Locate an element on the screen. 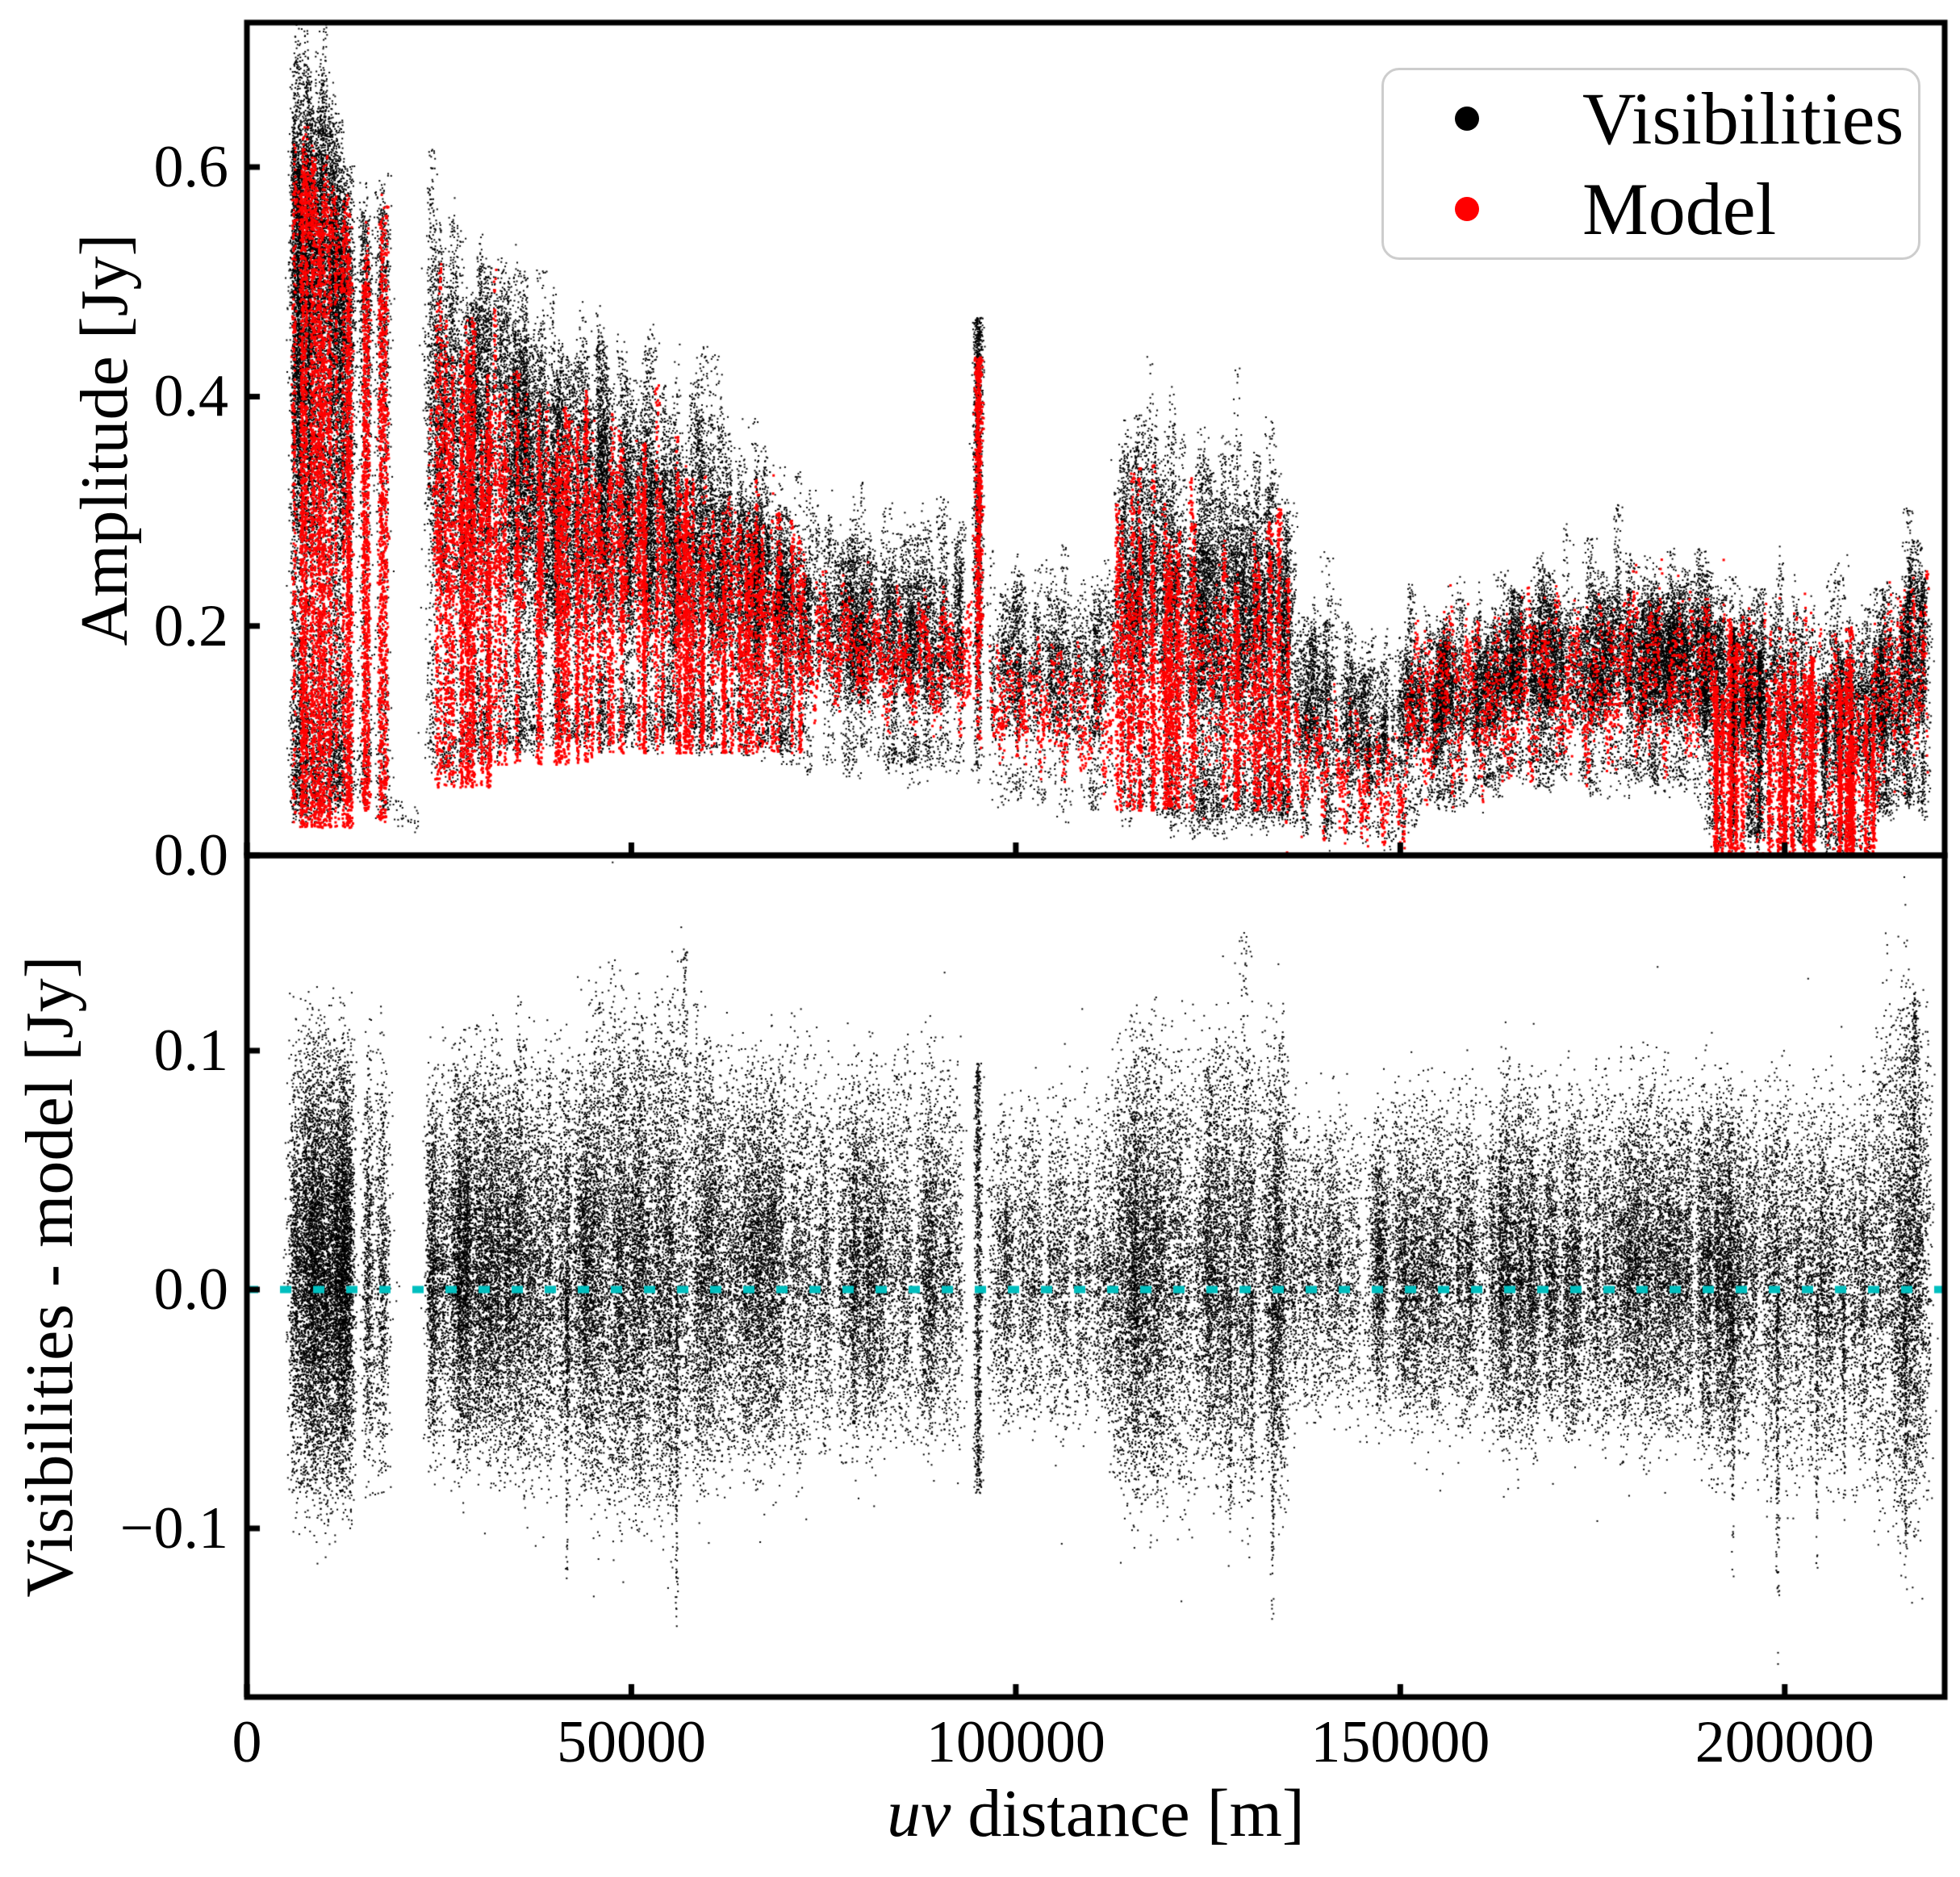 The image size is (1960, 1877). x-tick-label: 100000 is located at coordinates (1016, 1742).